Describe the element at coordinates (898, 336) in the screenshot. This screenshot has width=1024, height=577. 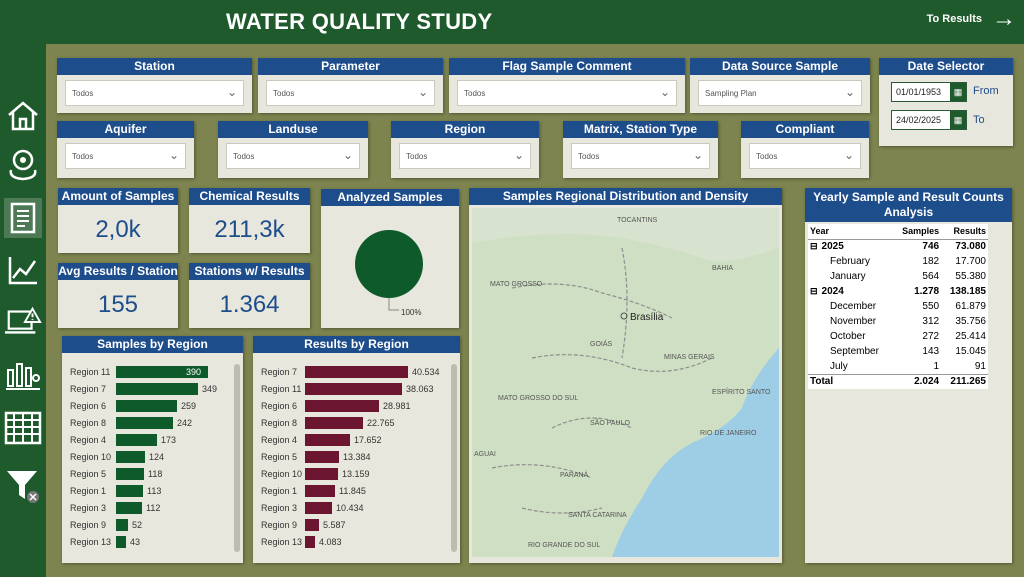
I see `table-row: October 272 25.414` at that location.